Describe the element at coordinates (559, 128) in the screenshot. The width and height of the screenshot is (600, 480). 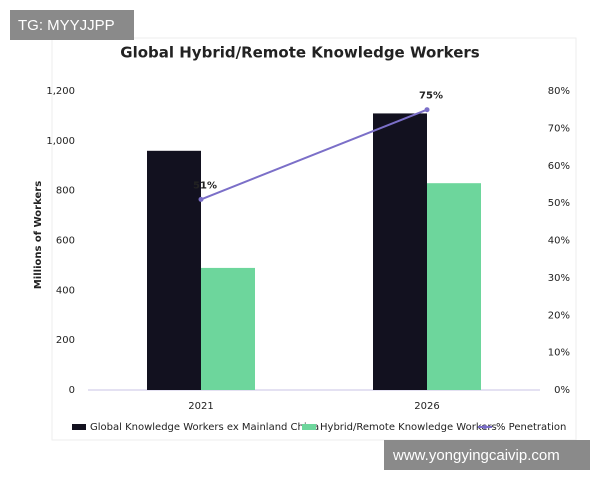
I see `y2-tick-label: 70%` at that location.